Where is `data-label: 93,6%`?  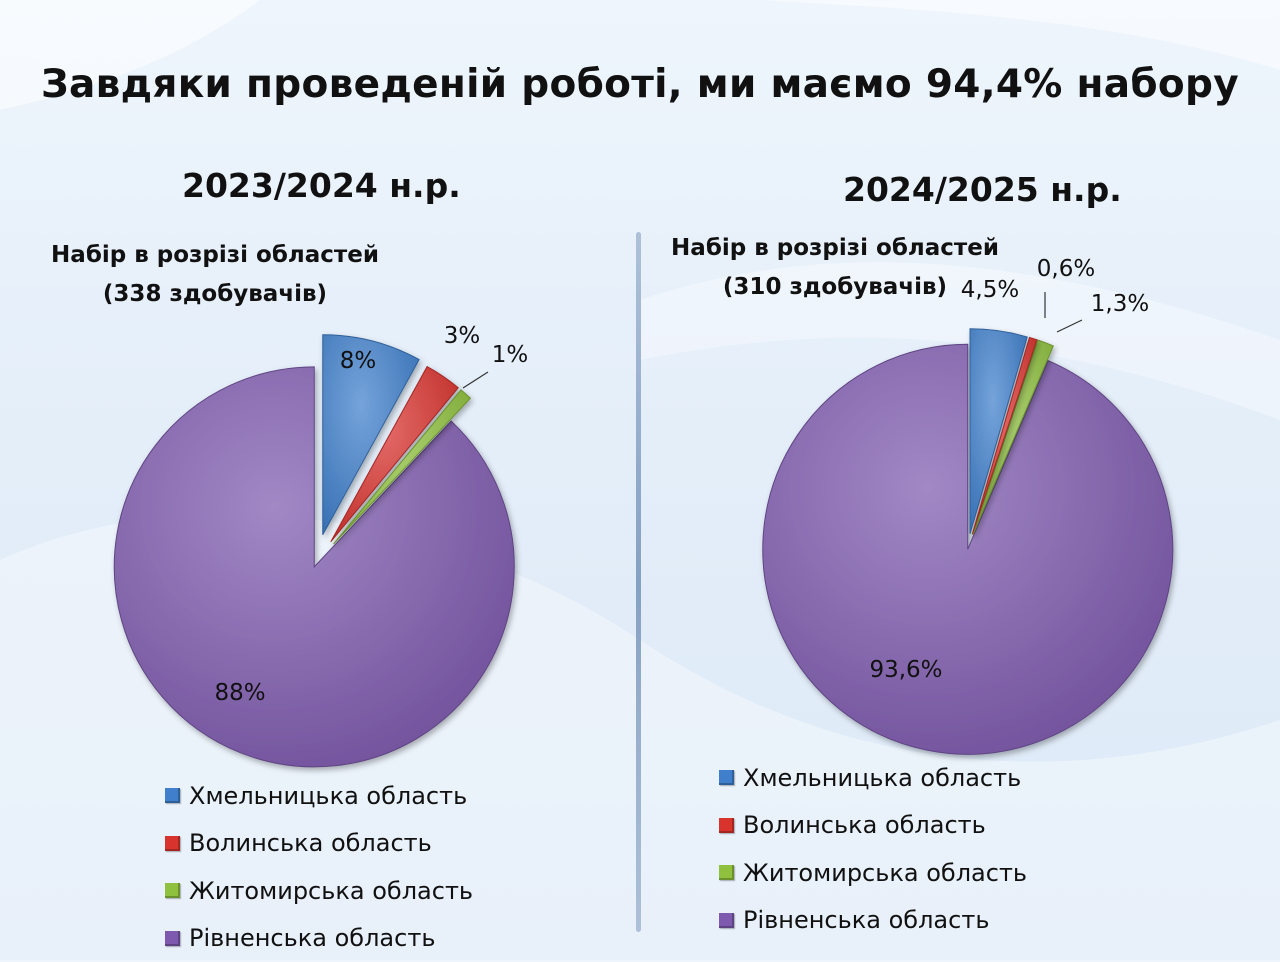 data-label: 93,6% is located at coordinates (905, 670).